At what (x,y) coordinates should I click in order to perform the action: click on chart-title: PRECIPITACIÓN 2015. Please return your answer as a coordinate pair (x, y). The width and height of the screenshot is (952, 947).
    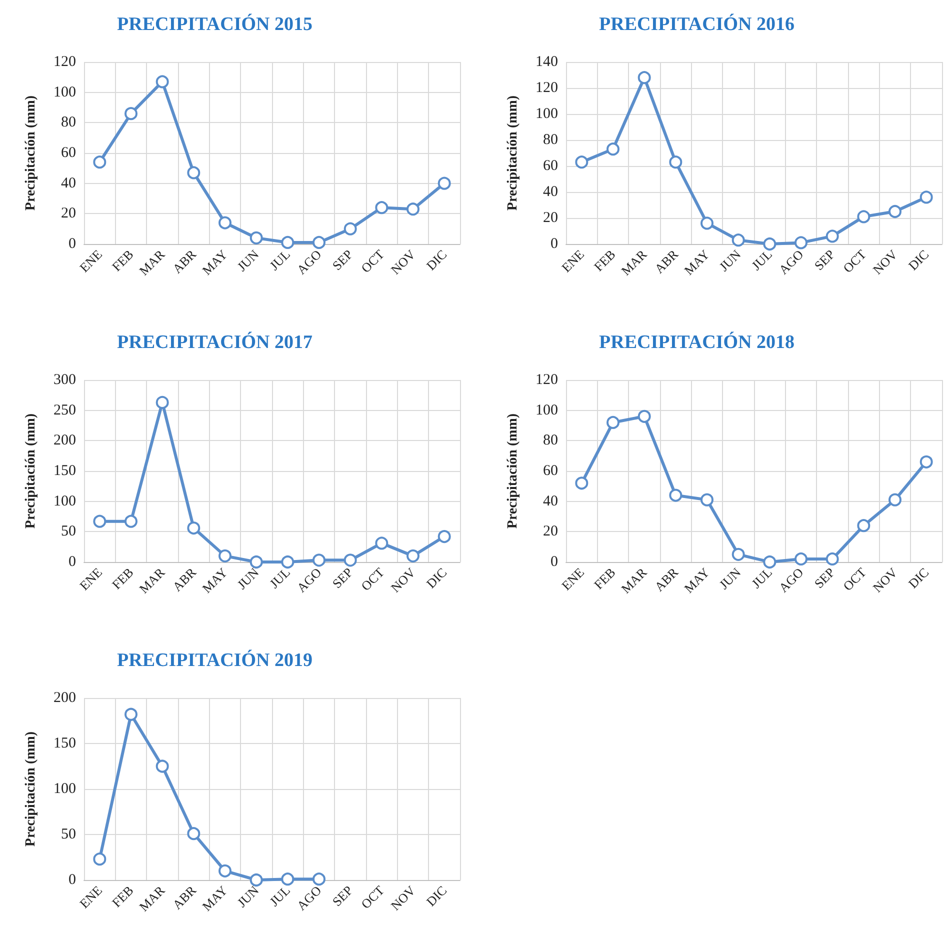
    Looking at the image, I should click on (214, 24).